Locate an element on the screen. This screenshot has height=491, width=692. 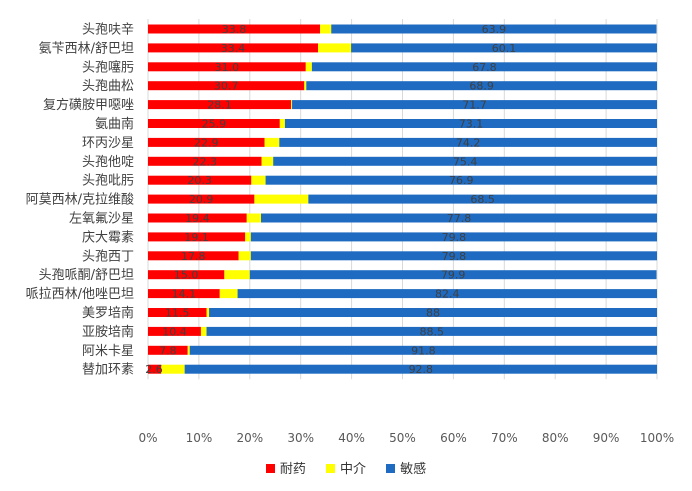
x-tick-label: 50% is located at coordinates (402, 438).